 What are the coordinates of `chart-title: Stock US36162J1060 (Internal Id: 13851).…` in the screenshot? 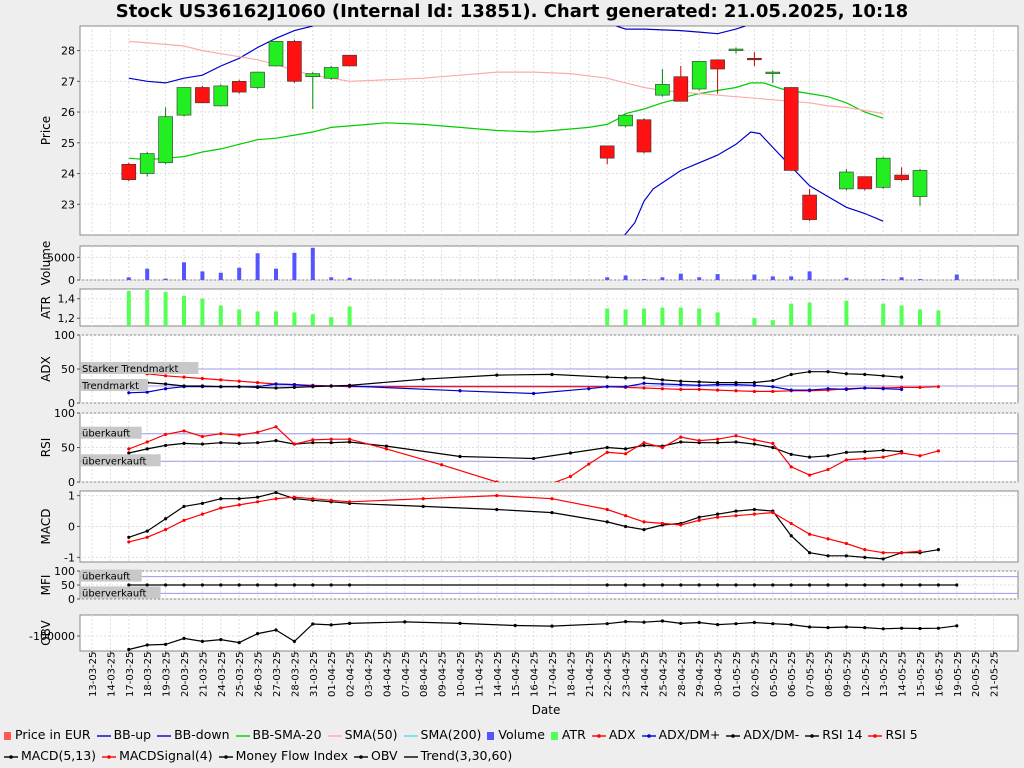 It's located at (512, 11).